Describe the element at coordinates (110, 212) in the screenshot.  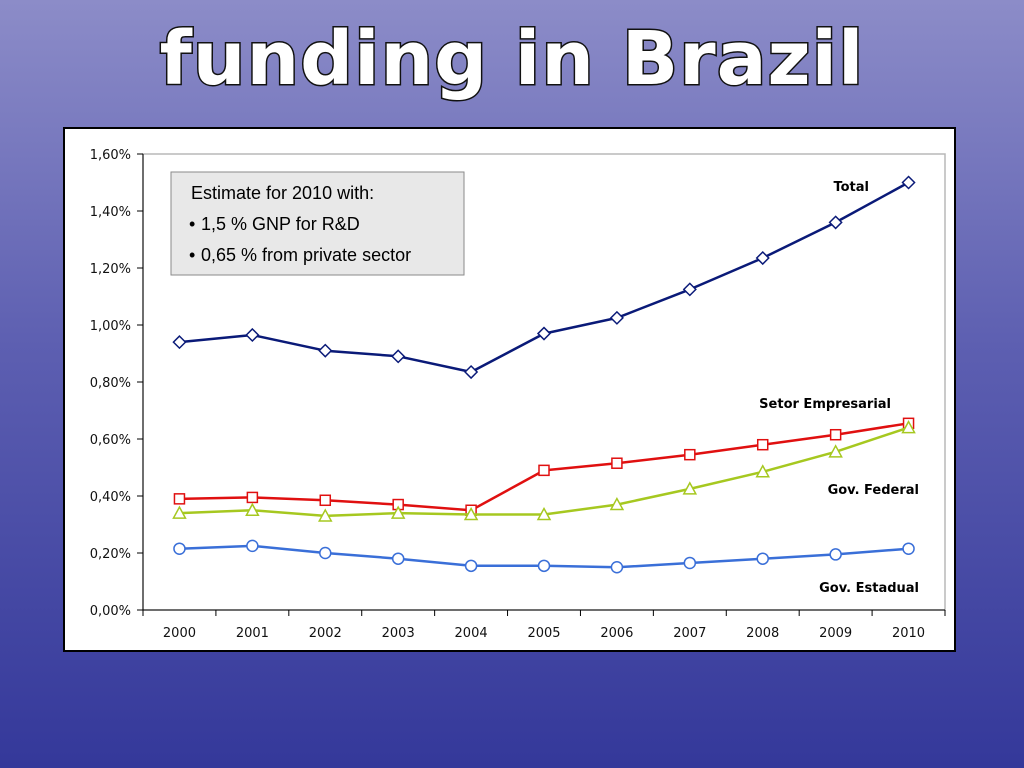
I see `y-tick-label: 1,40%` at that location.